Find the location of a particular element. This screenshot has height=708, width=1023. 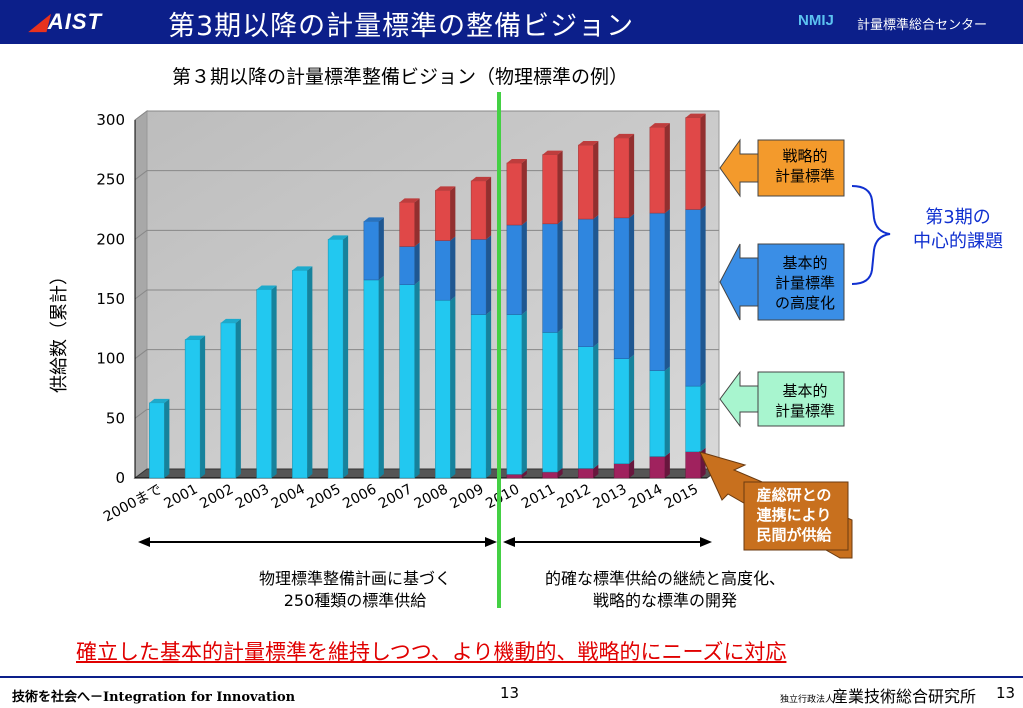

period3-line2: 中心的課題 is located at coordinates (958, 241).